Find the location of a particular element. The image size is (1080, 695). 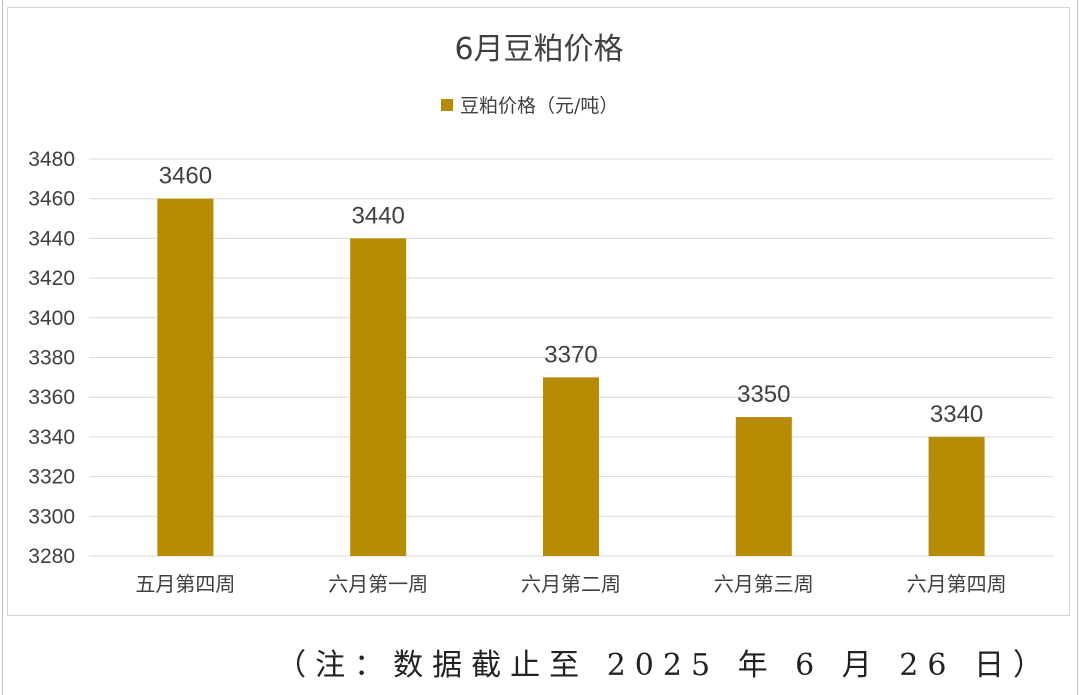

category-label: 五月第四周 is located at coordinates (185, 584).